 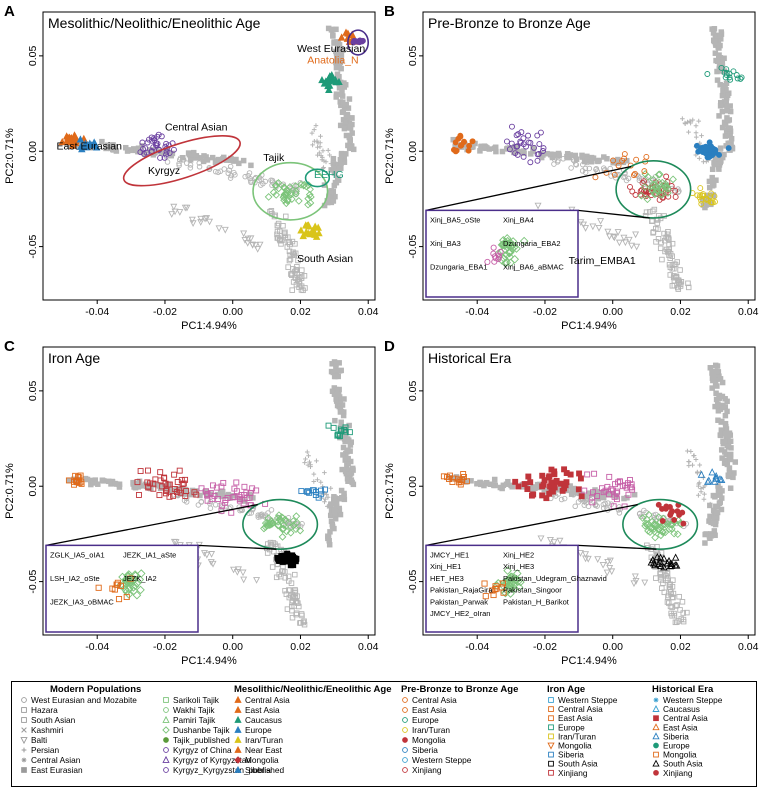 What do you see at coordinates (33, 55) in the screenshot?
I see `y-tick-label: 0.05` at bounding box center [33, 55].